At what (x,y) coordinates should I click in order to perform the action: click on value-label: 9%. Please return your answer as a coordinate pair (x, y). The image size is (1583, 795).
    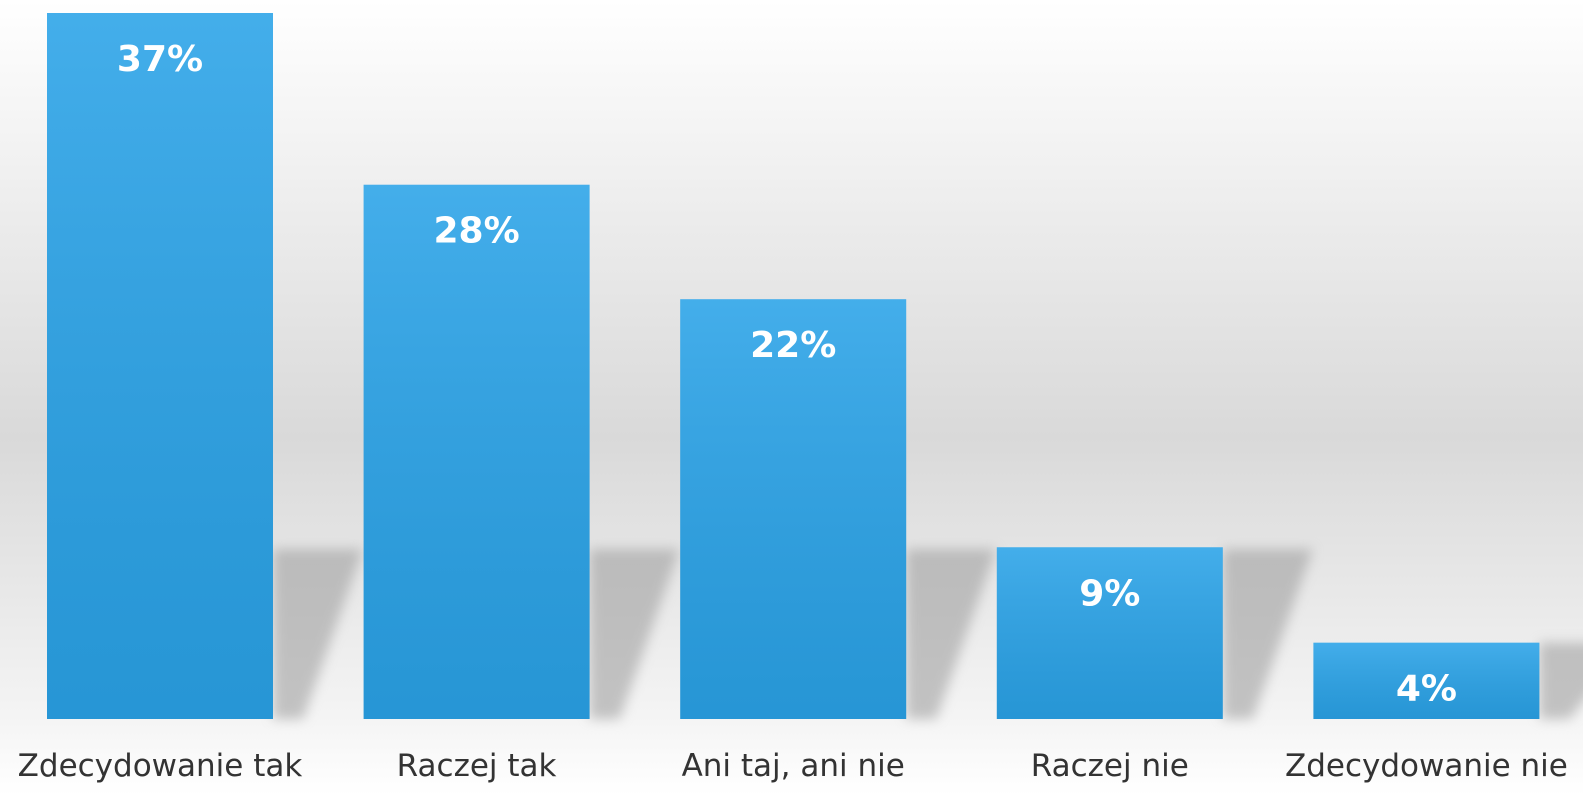
    Looking at the image, I should click on (1109, 593).